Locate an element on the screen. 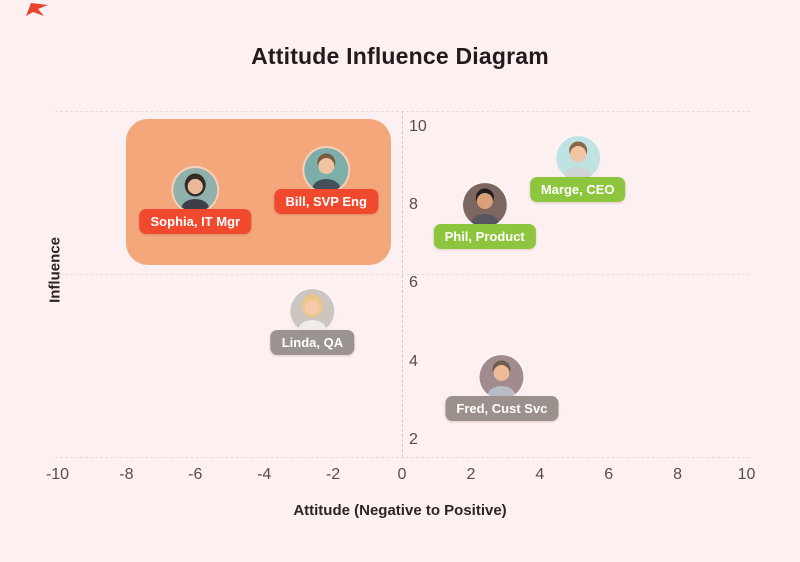 The height and width of the screenshot is (562, 800). person-label-fred: Fred, Cust Svc is located at coordinates (502, 409).